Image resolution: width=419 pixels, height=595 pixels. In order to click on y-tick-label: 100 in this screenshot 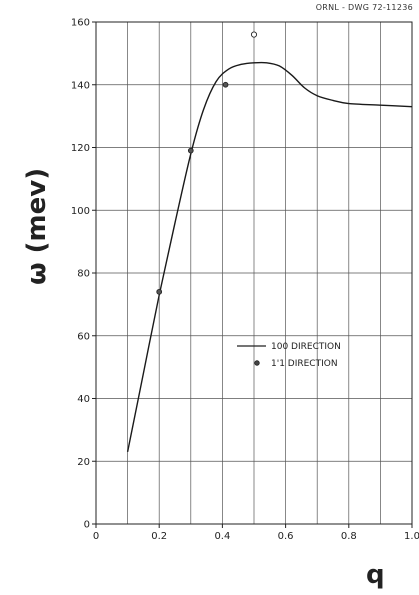, I will do `click(80, 211)`.